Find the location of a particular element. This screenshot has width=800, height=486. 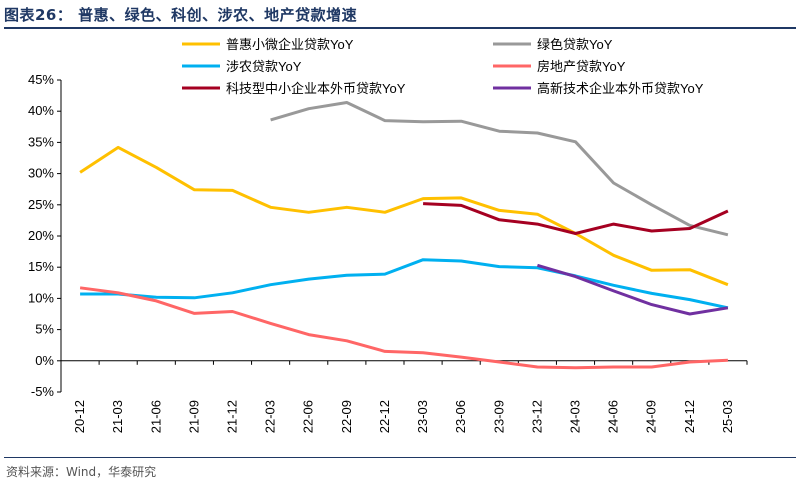

x-tick-label: 24-03 is located at coordinates (575, 416).